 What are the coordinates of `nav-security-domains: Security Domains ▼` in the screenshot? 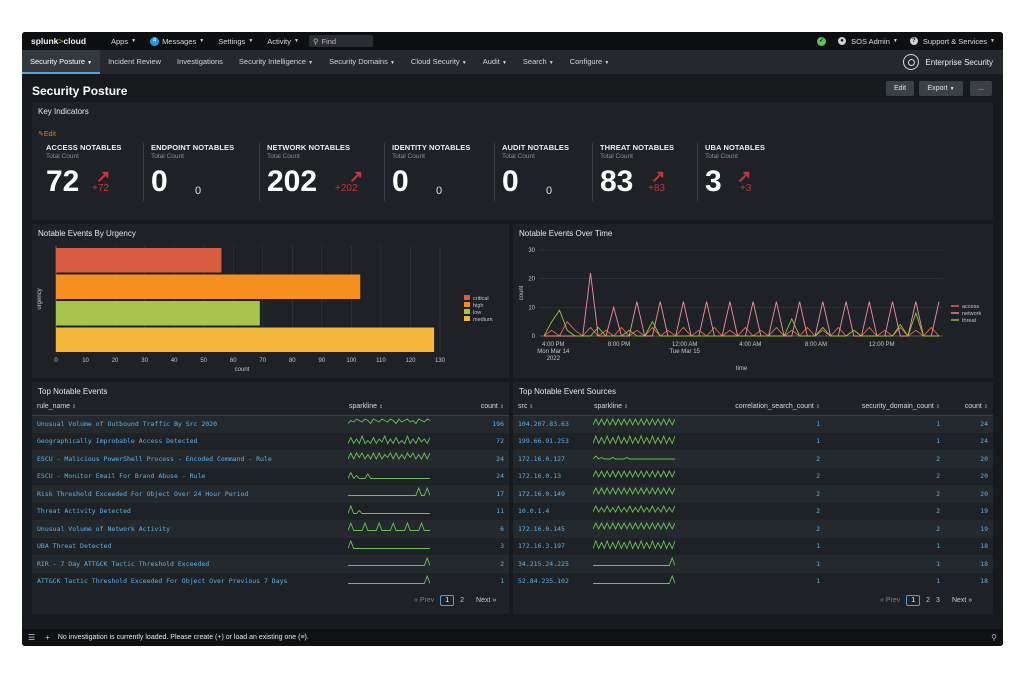 It's located at (362, 62).